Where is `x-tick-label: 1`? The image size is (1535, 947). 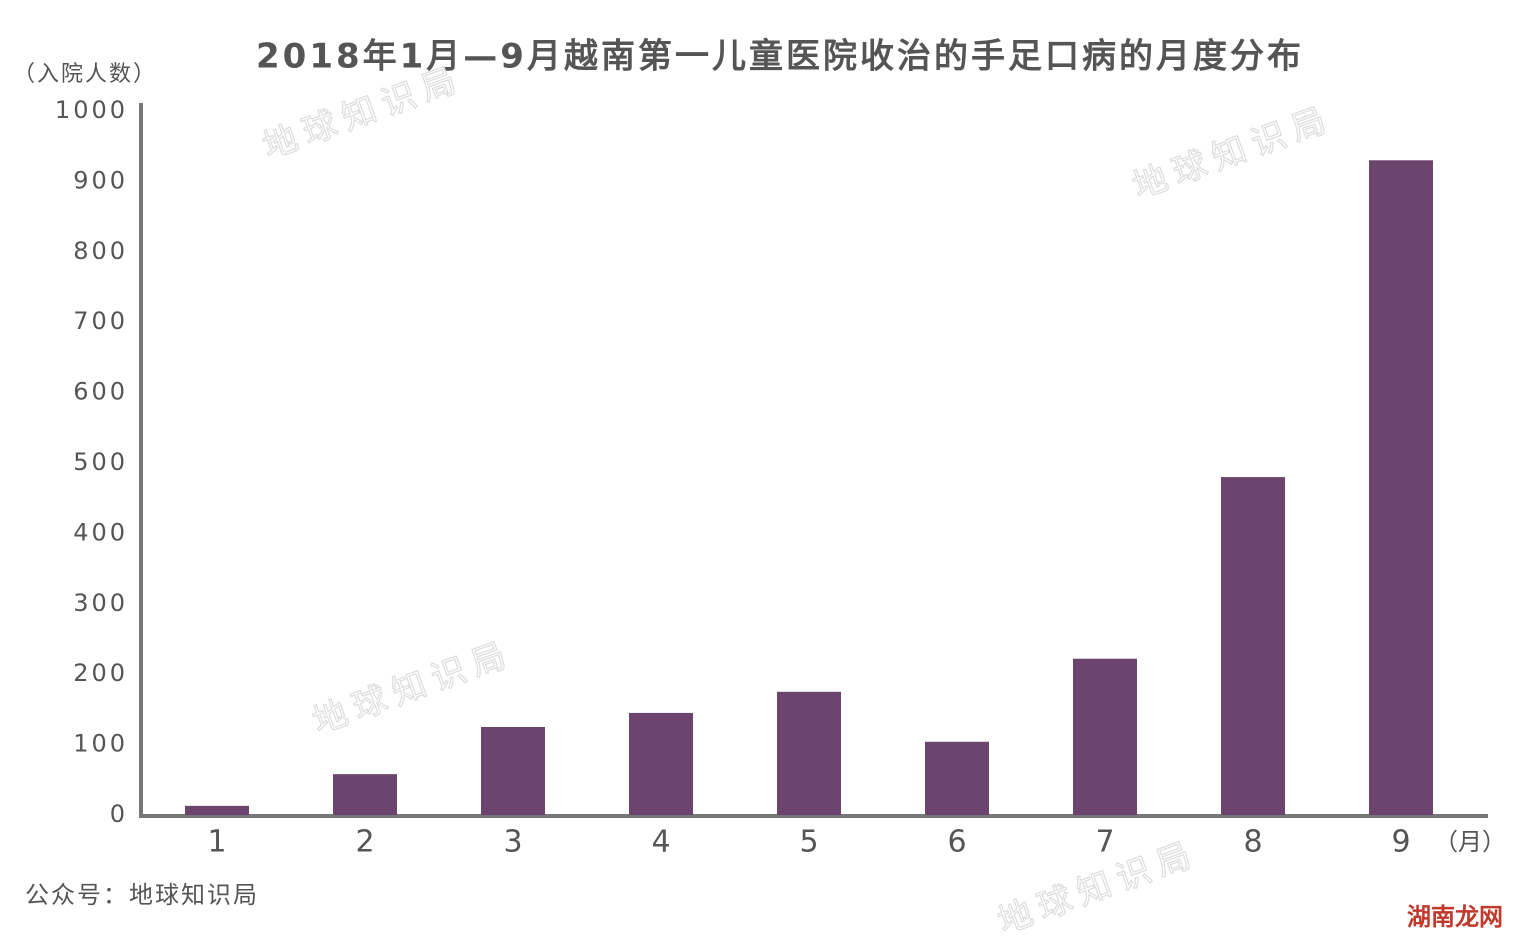 x-tick-label: 1 is located at coordinates (216, 842).